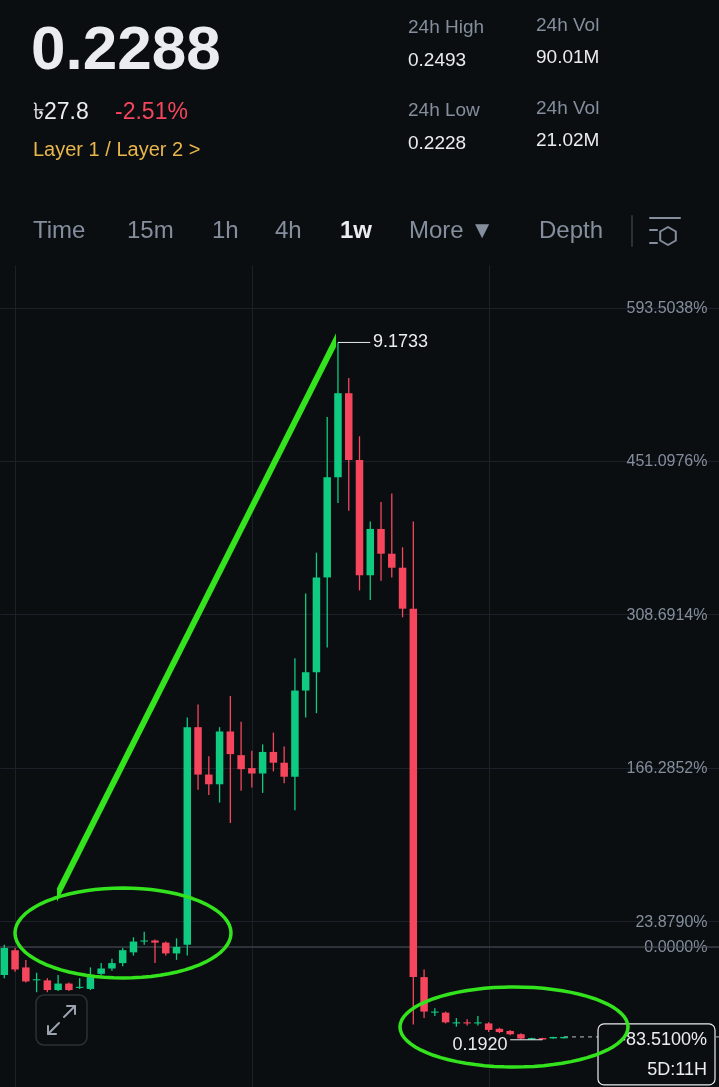 Image resolution: width=719 pixels, height=1087 pixels. Describe the element at coordinates (568, 139) in the screenshot. I see `text: 21.02M` at that location.